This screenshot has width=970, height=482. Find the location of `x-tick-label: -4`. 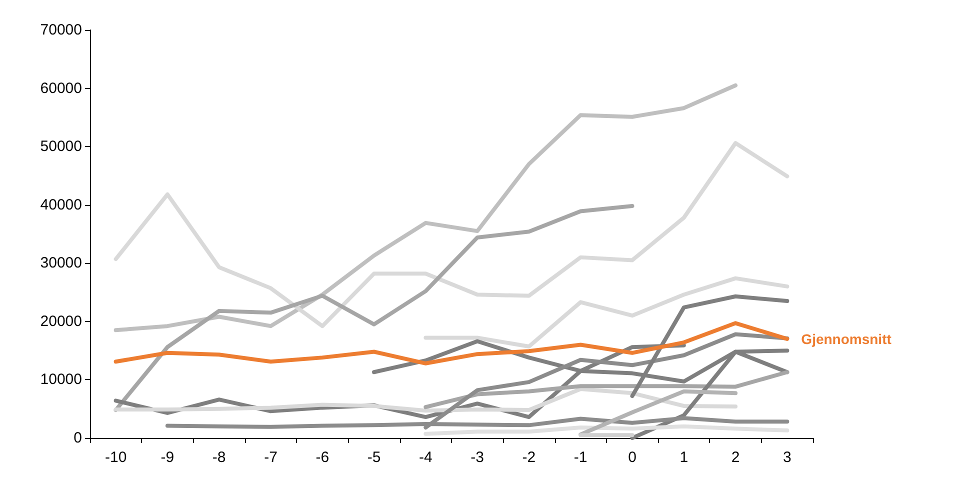

x-tick-label: -4 is located at coordinates (425, 457).